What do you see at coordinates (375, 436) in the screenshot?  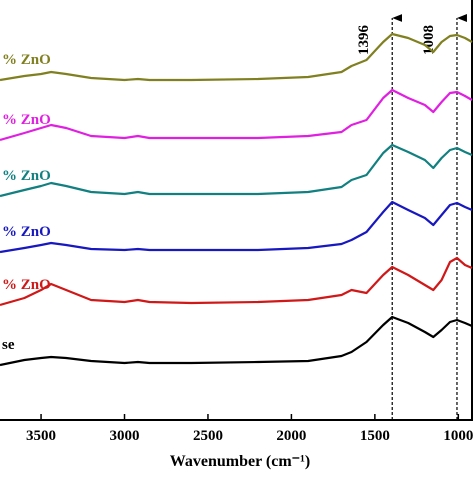 I see `x-tick-label: 1500` at bounding box center [375, 436].